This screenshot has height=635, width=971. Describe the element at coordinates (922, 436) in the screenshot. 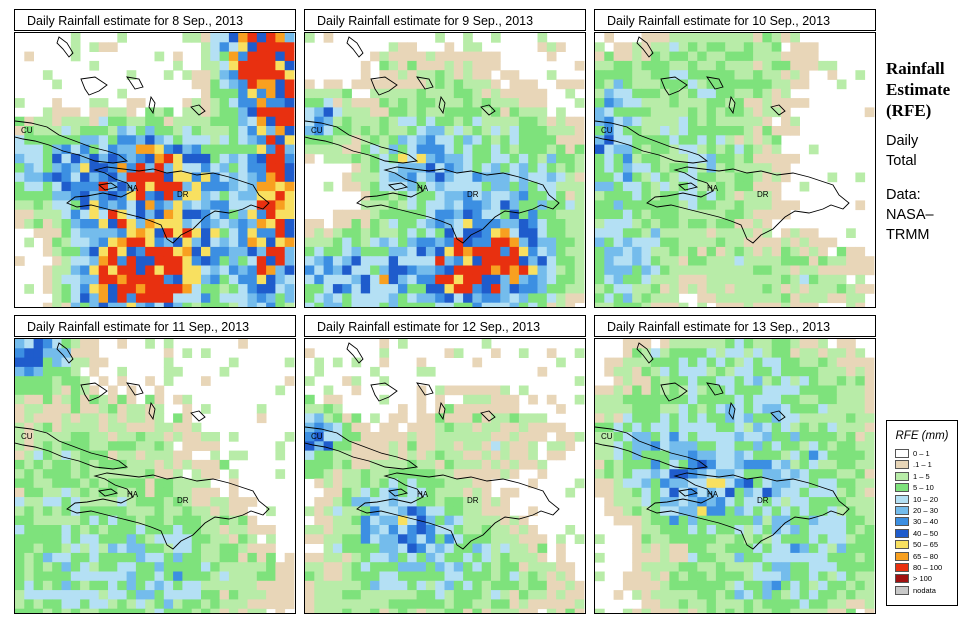

I see `legend-title: RFE (mm)` at that location.